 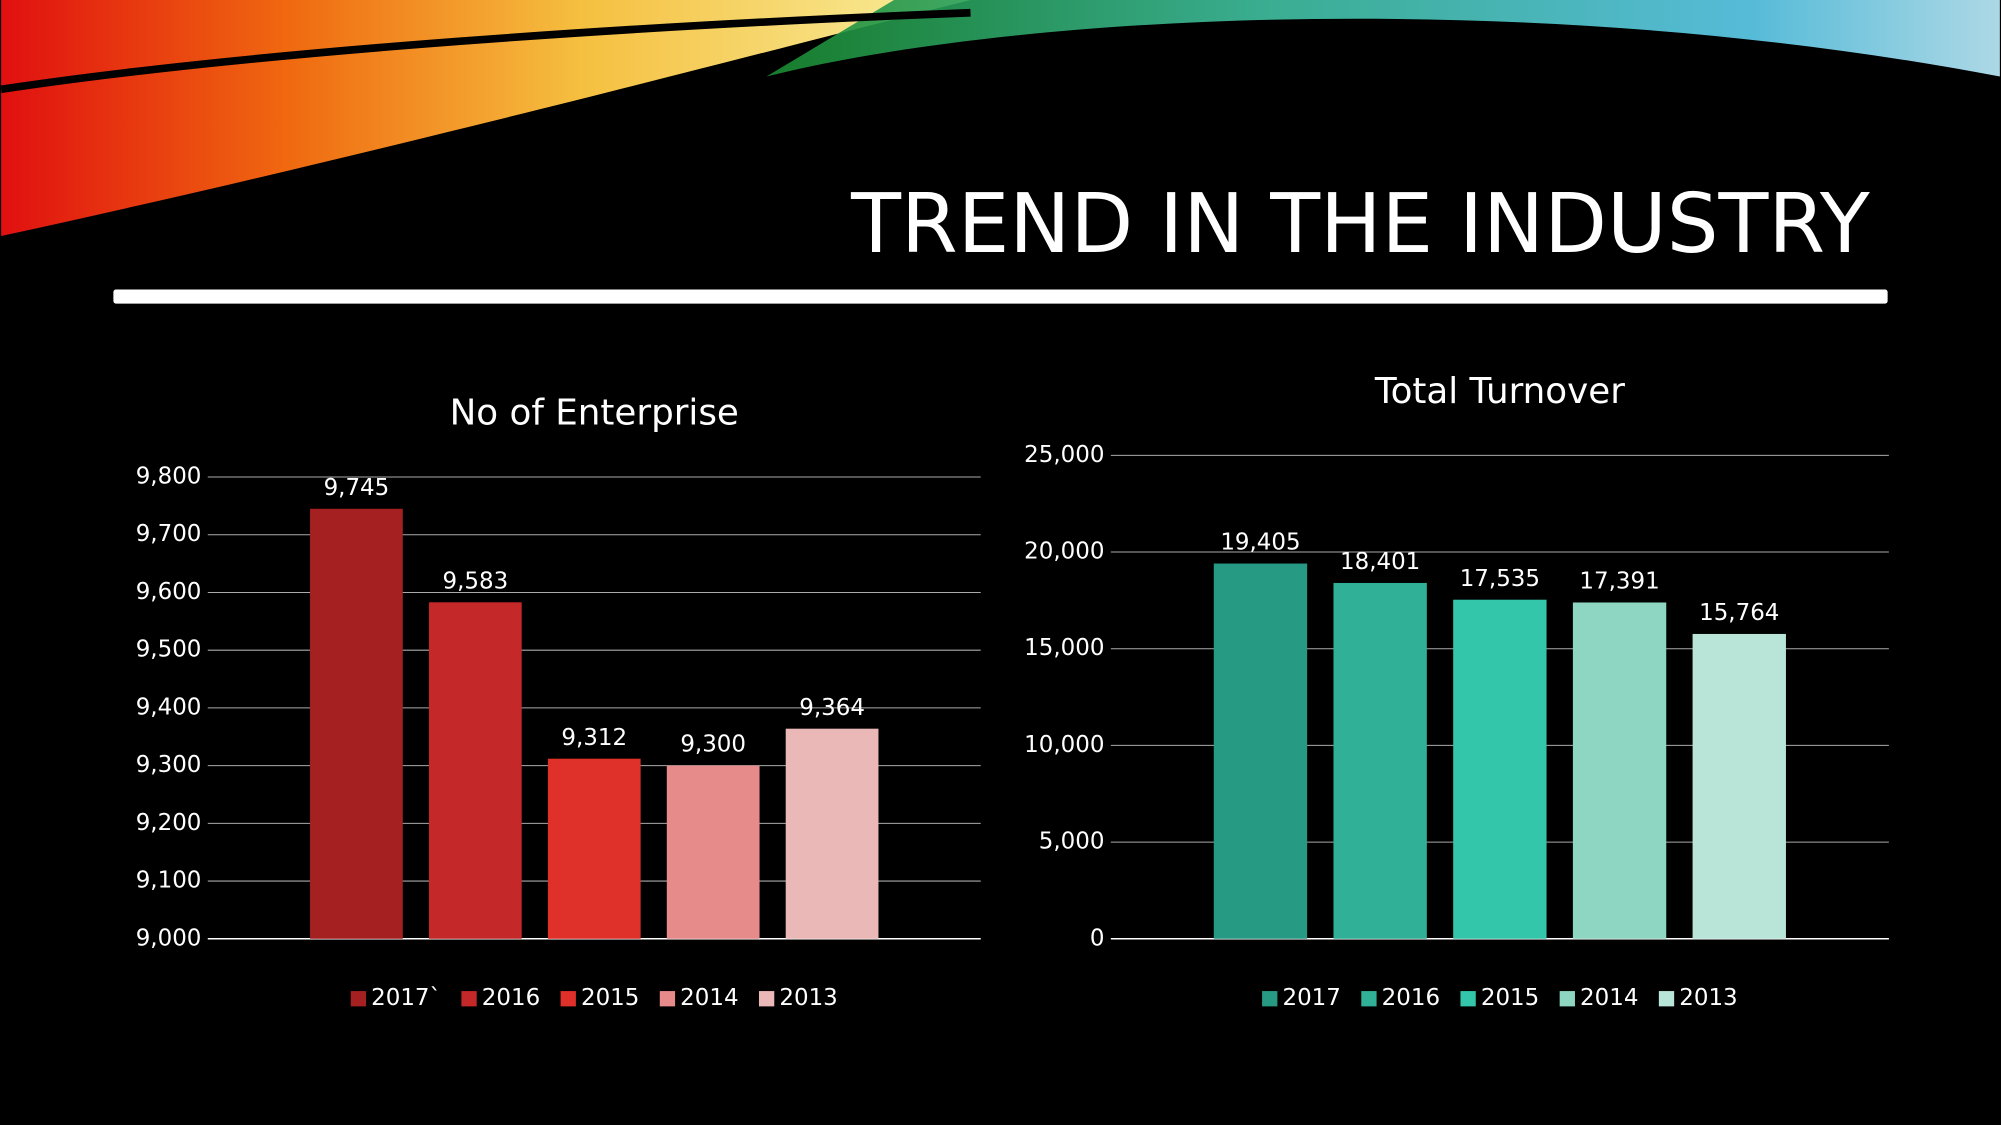 What do you see at coordinates (594, 413) in the screenshot?
I see `chart-title: No of Enterprise` at bounding box center [594, 413].